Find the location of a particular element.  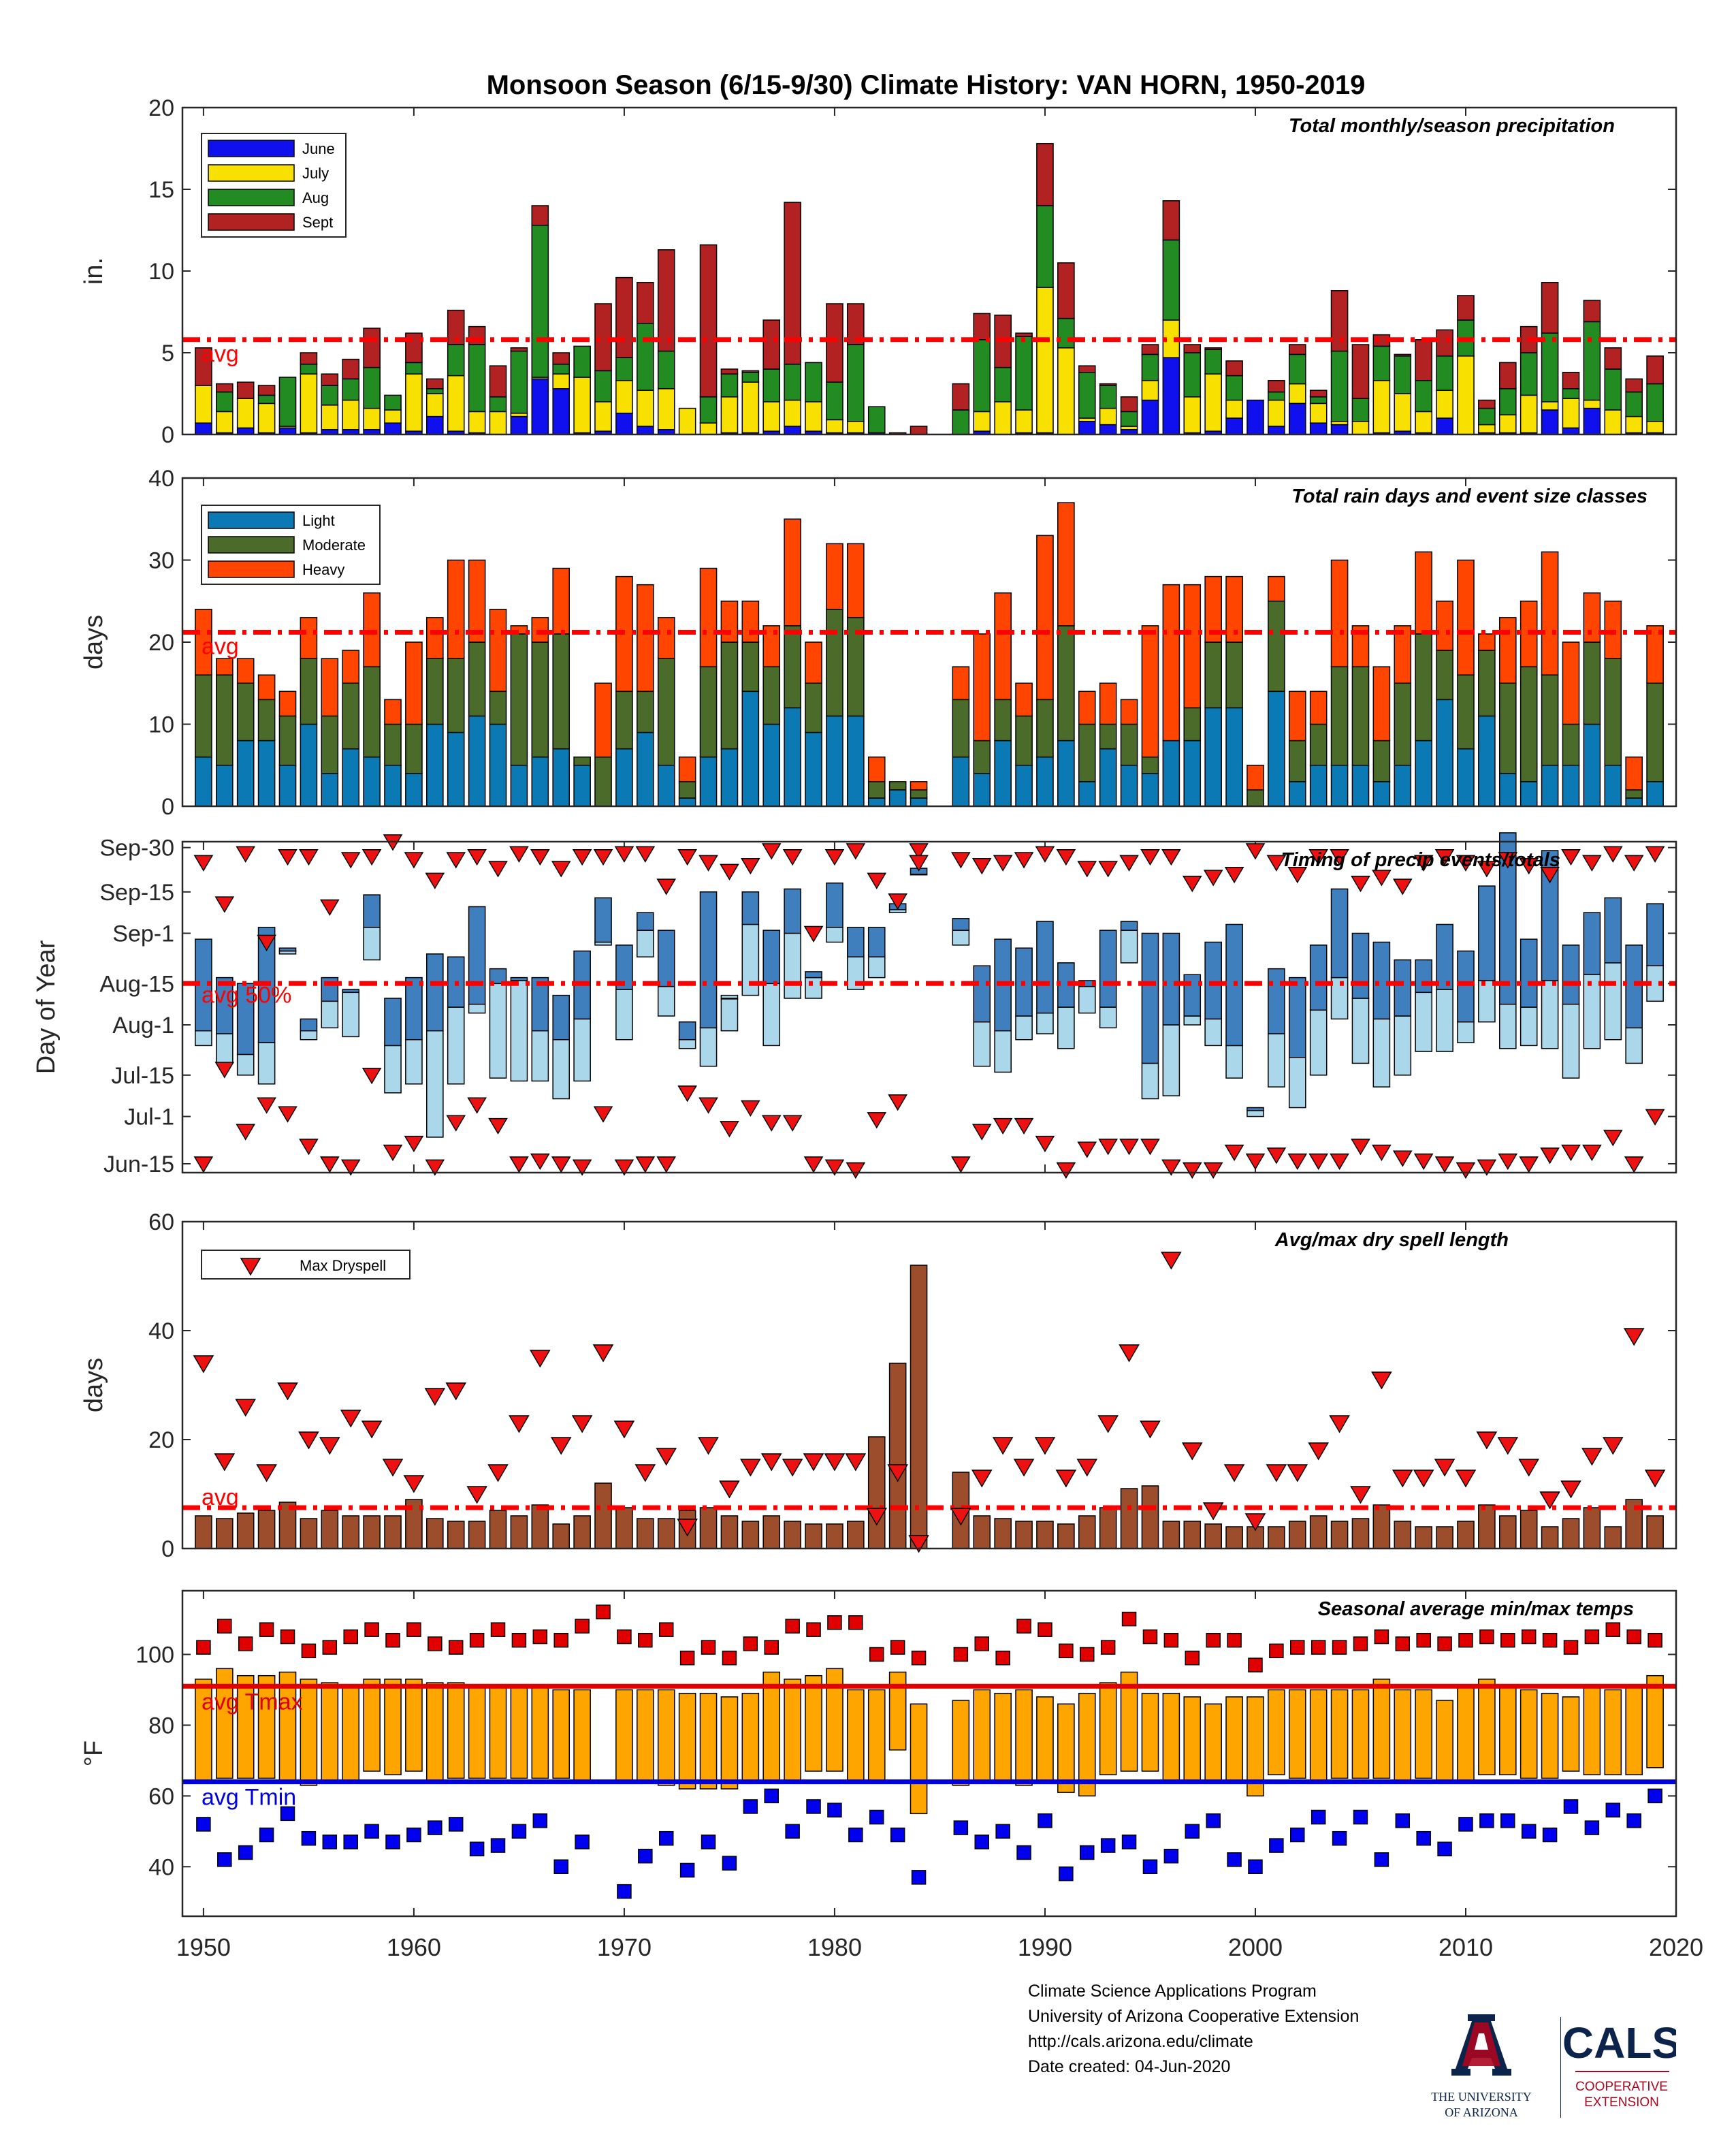

x-tick-label: 1980 is located at coordinates (834, 1947).